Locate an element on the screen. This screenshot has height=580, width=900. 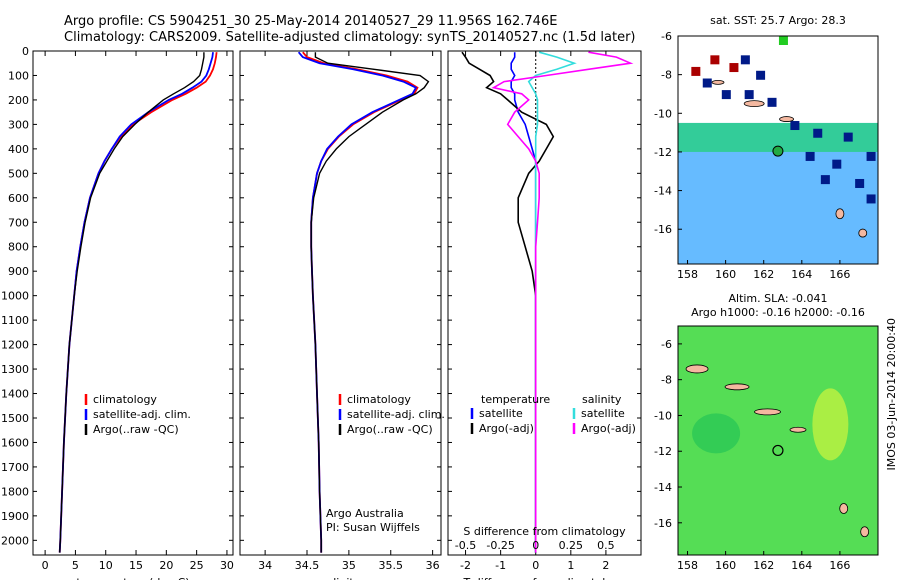
sla-xtick-label: 164 is located at coordinates (801, 565).